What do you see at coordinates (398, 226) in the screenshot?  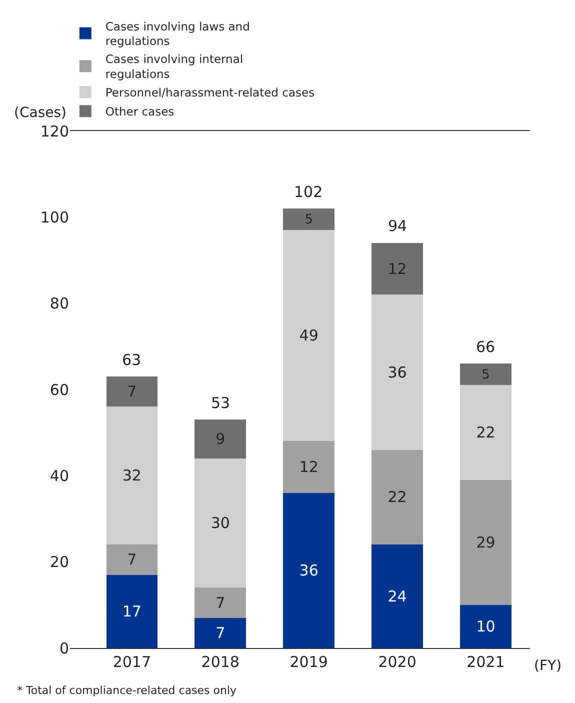 I see `total-label: 94` at bounding box center [398, 226].